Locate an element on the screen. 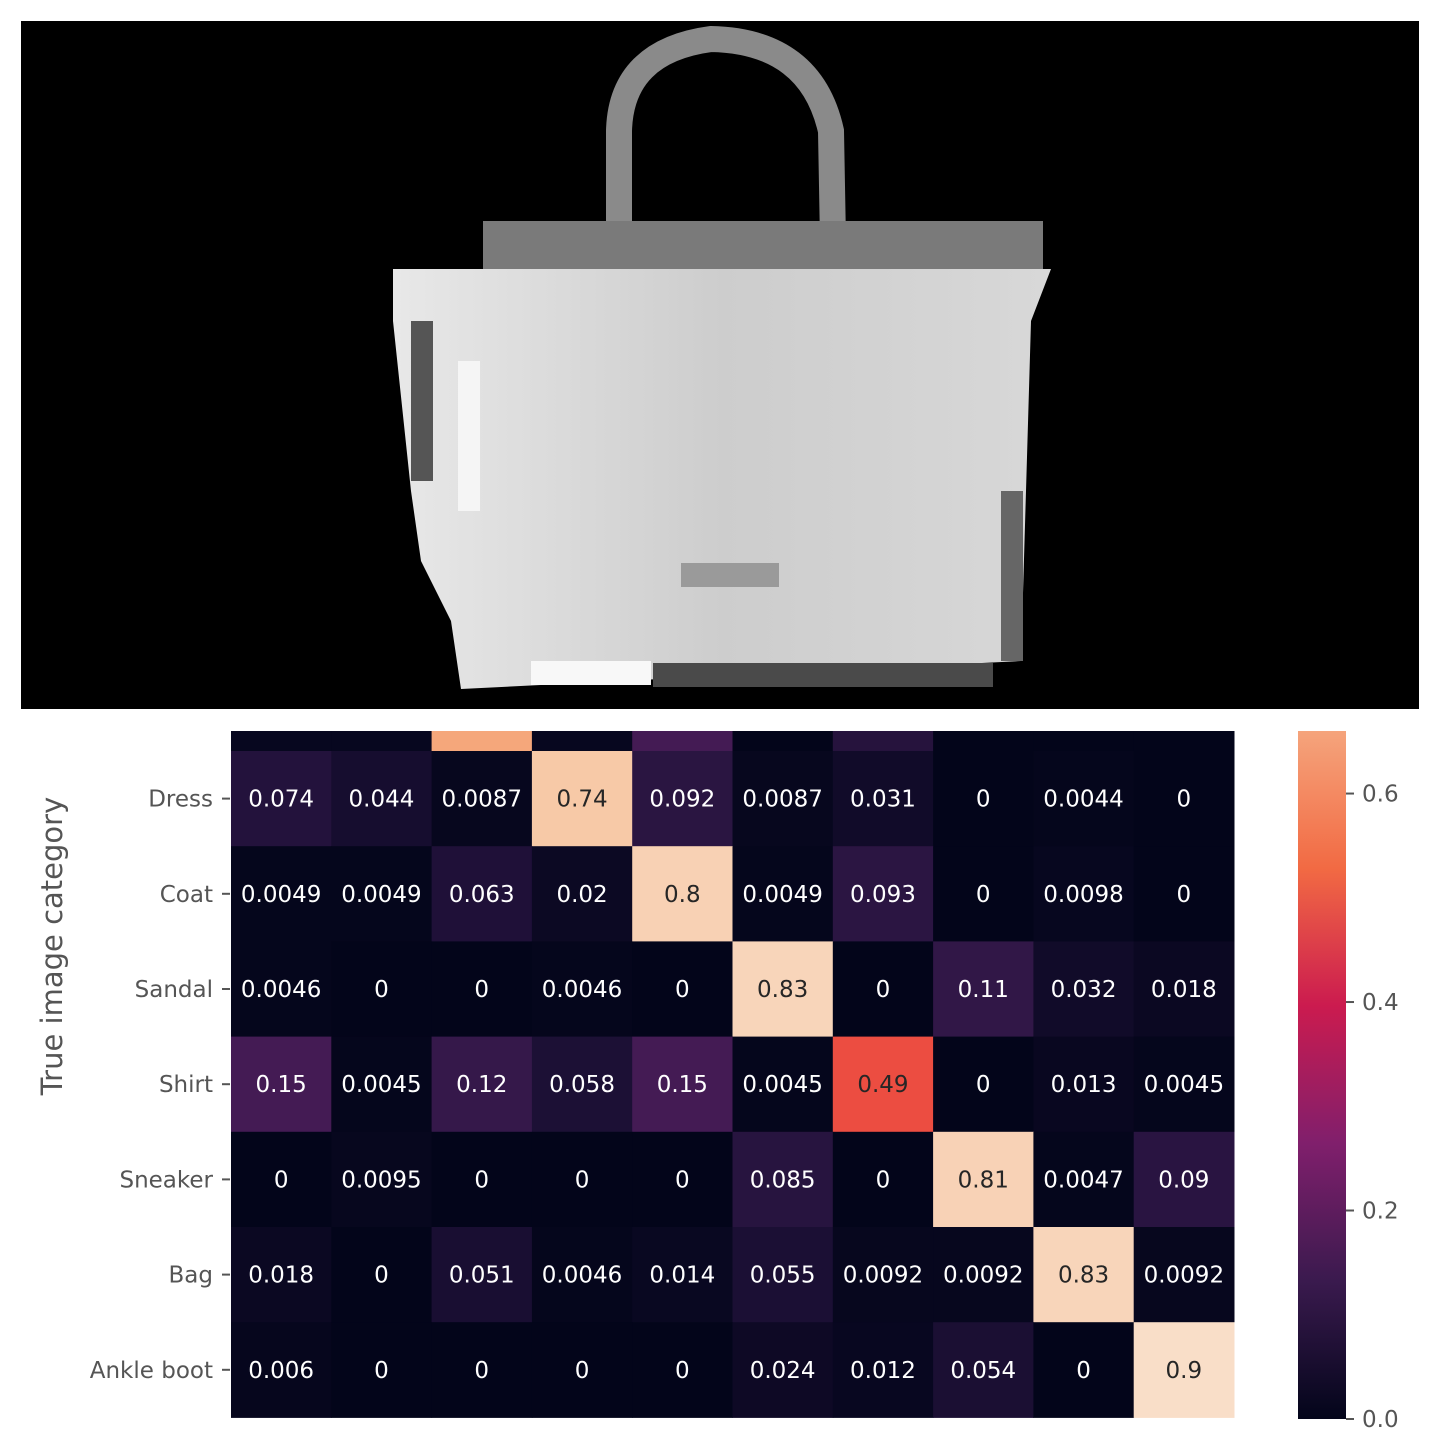  heatmap-cell-value: 0.054 is located at coordinates (983, 1371).